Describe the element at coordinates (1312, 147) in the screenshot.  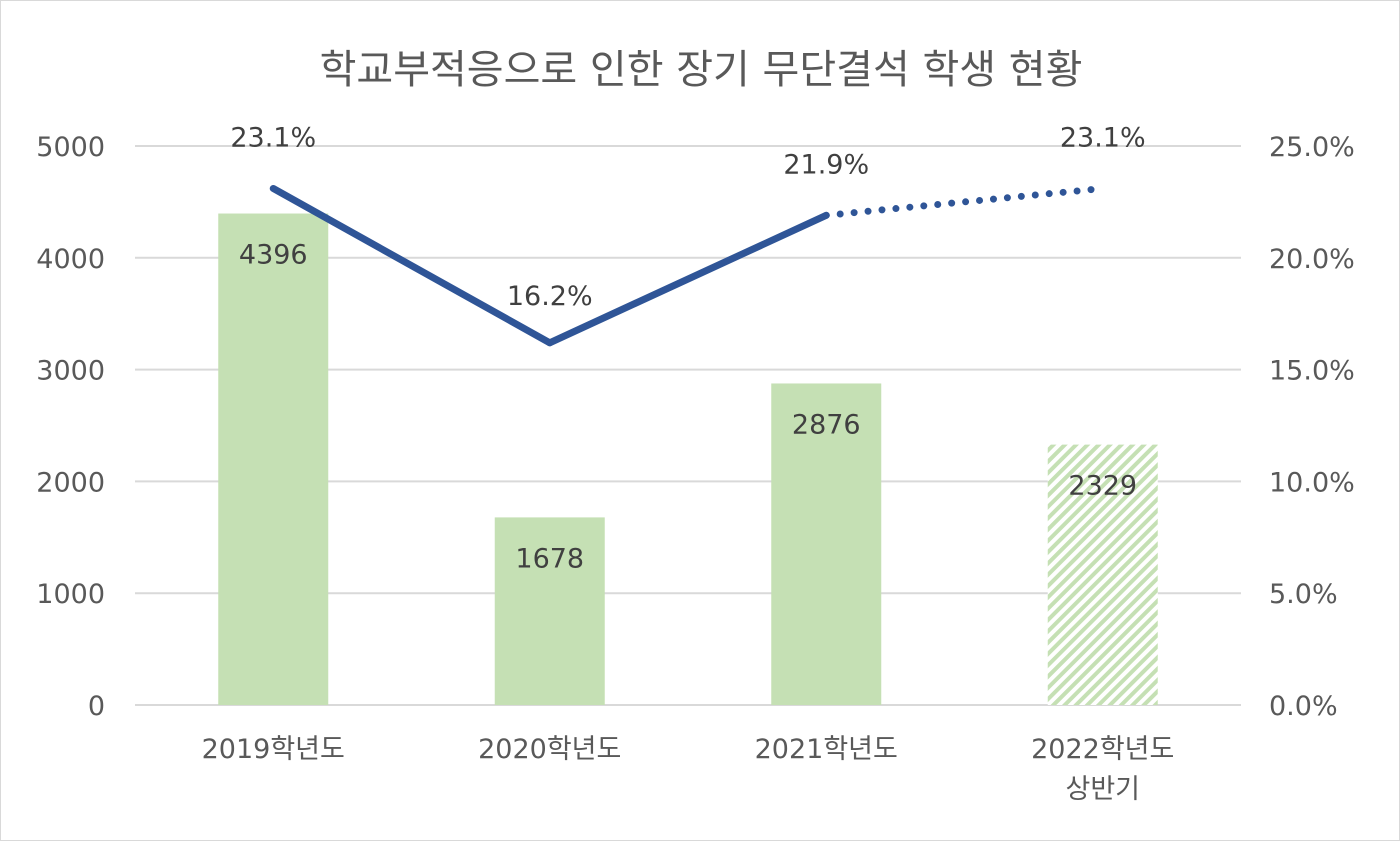
I see `y-right-tick: 25.0%` at that location.